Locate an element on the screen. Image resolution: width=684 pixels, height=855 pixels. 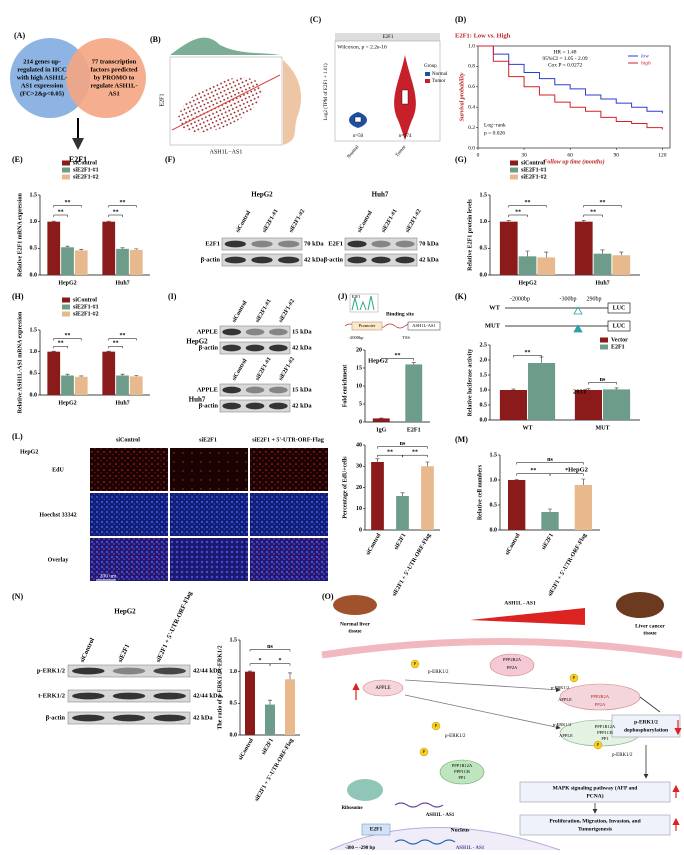
legend-label: siE2F1-#2 is located at coordinates (86, 314).